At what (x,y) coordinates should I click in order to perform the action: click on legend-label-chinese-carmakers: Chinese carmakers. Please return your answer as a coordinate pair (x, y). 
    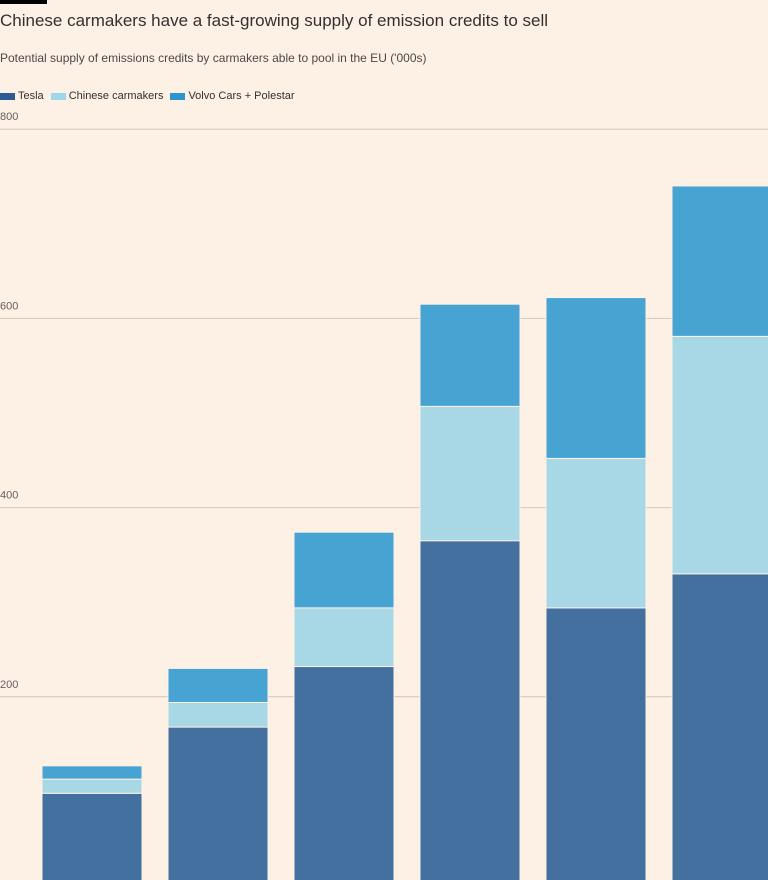
    Looking at the image, I should click on (116, 96).